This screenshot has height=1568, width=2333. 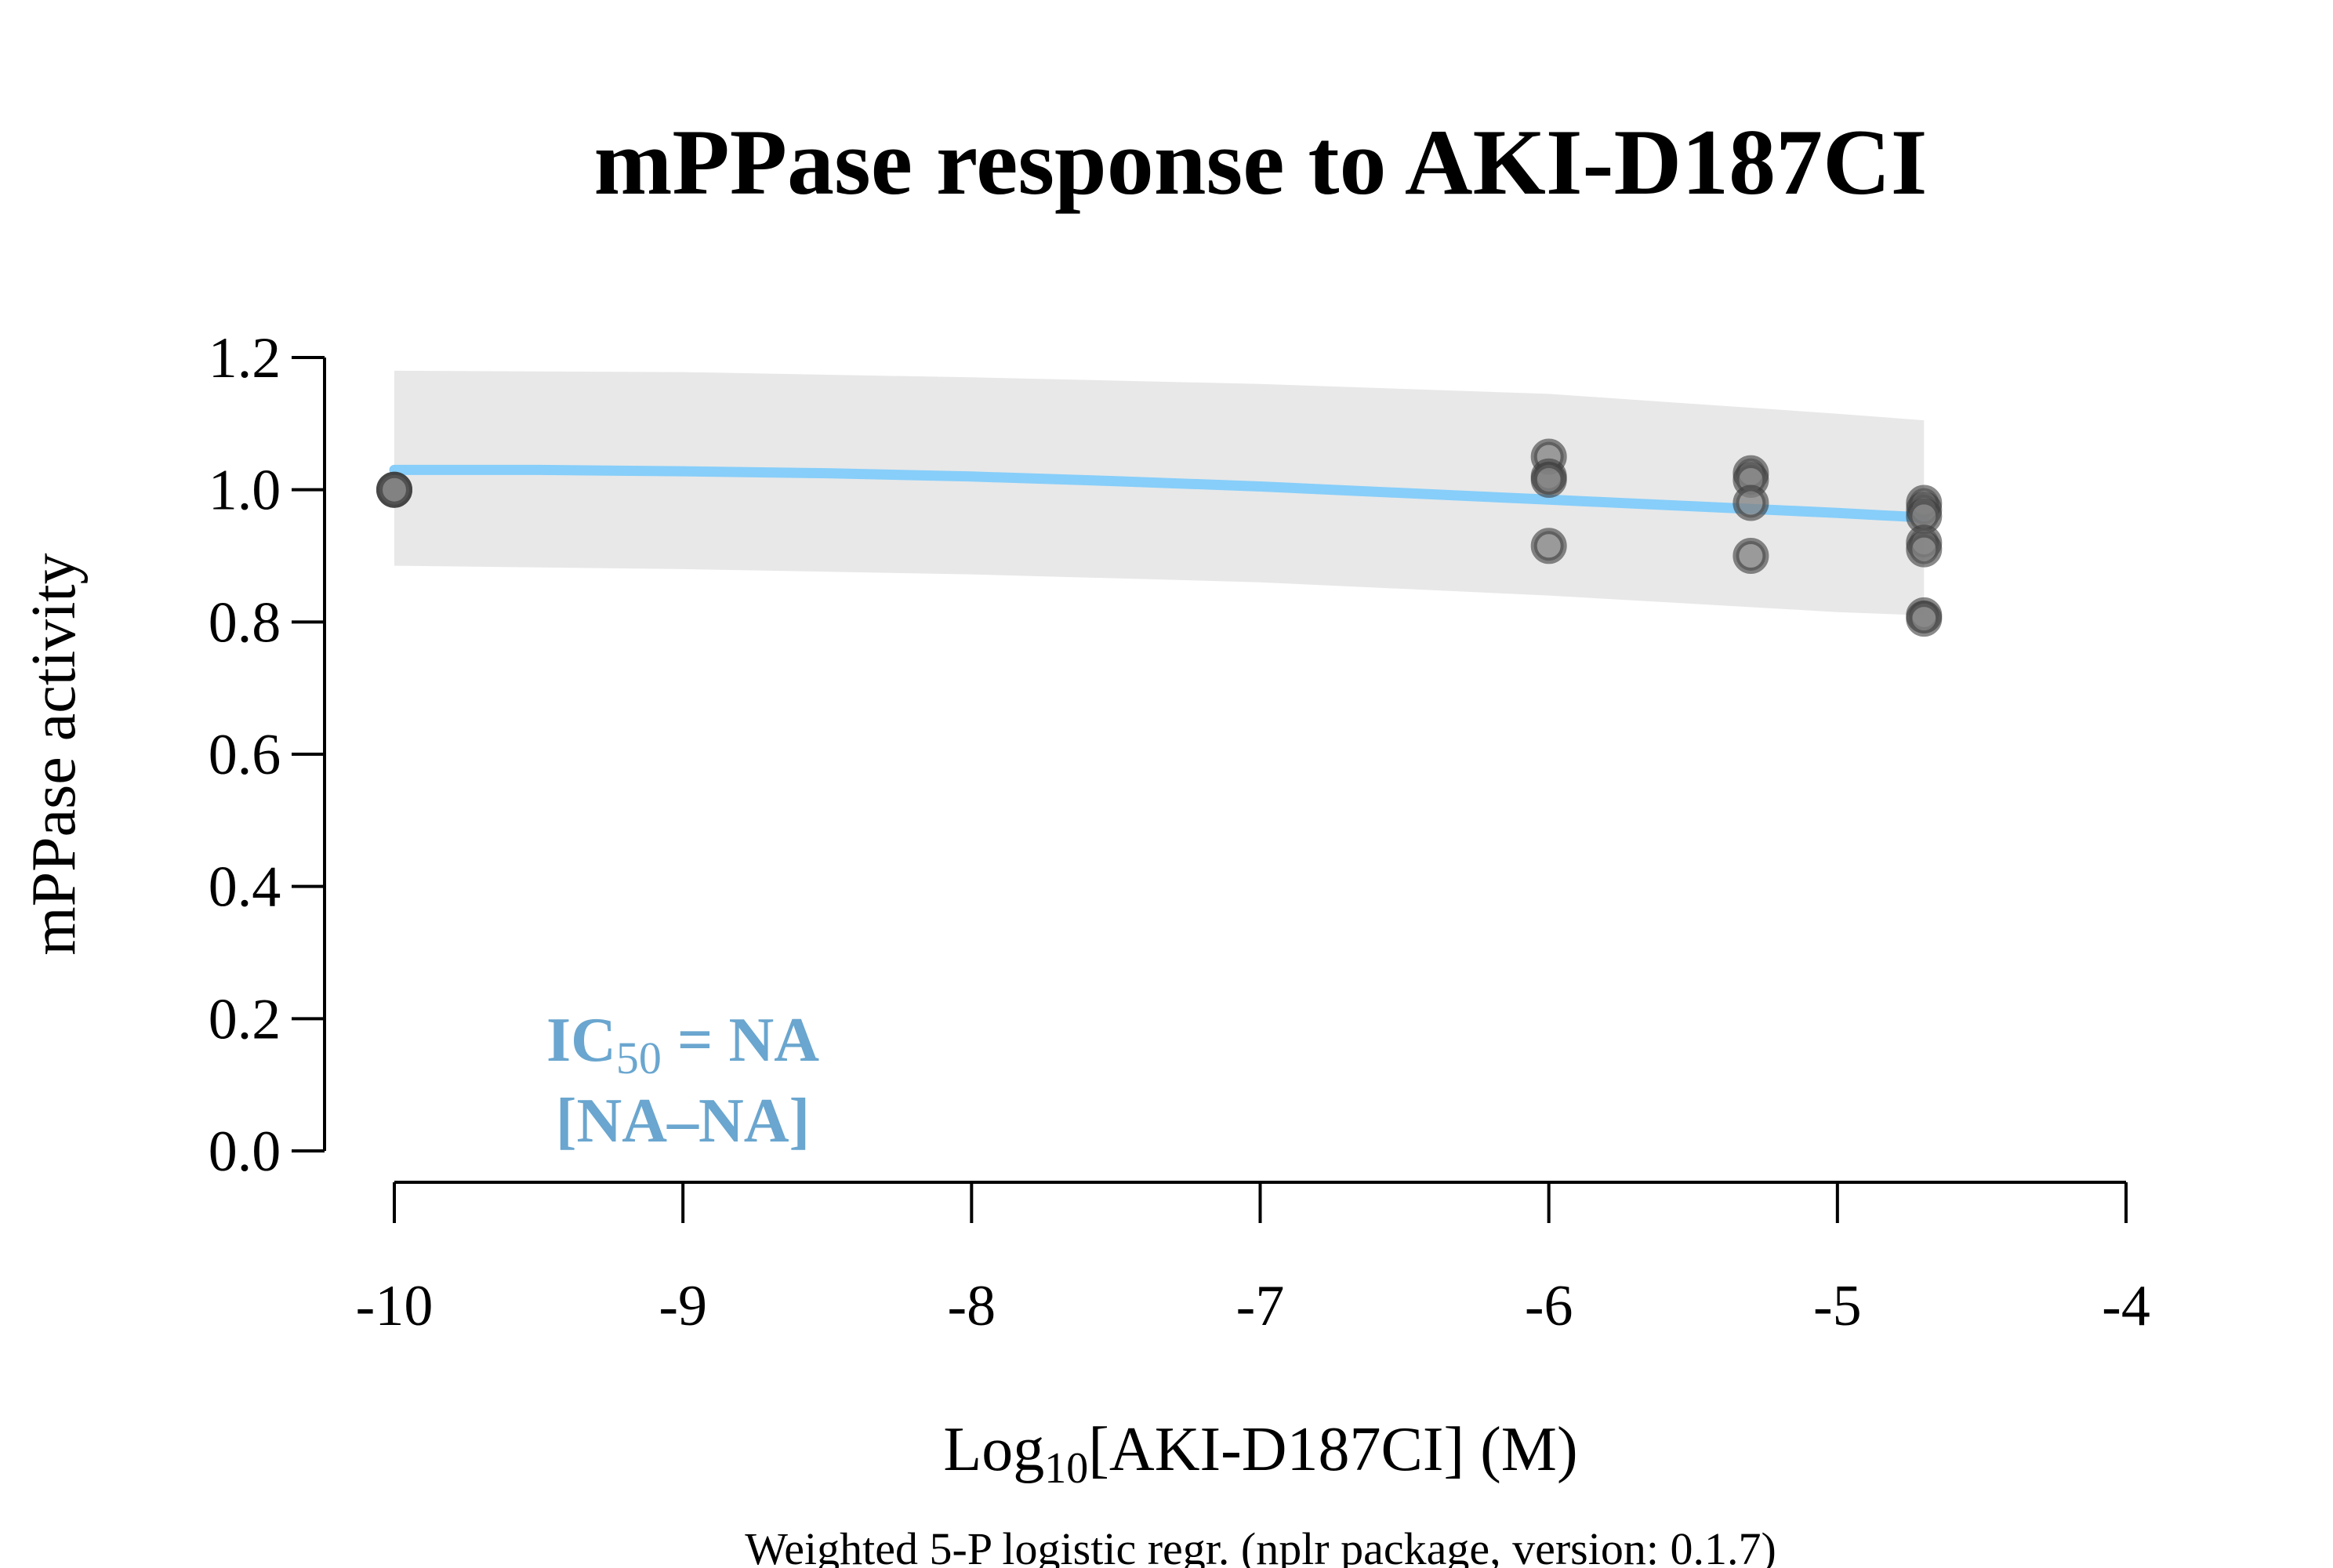 I want to click on x-tick-label: -10, so click(x=395, y=1306).